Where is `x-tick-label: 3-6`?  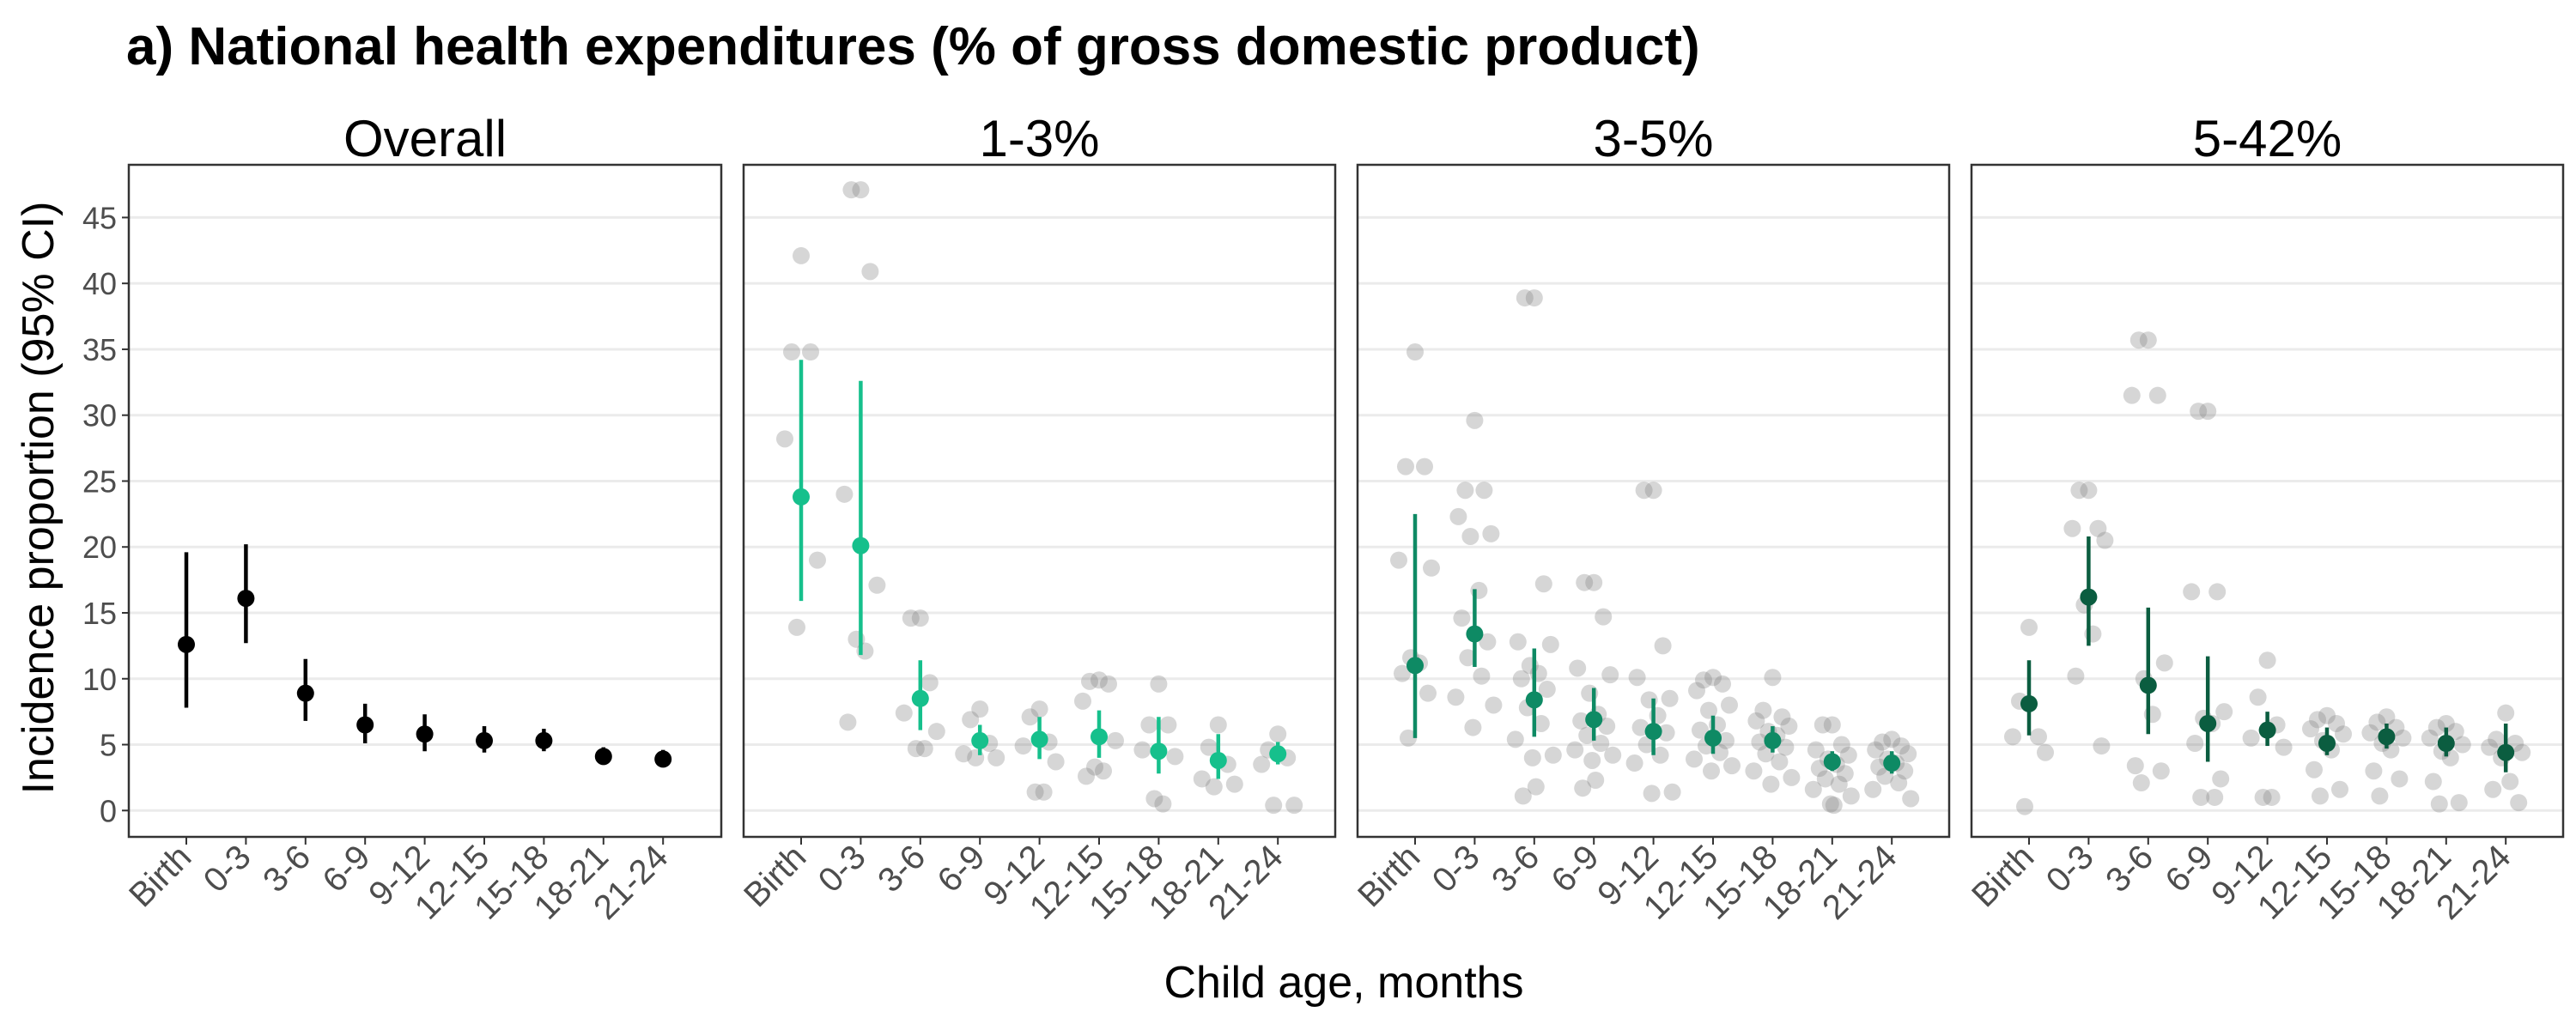
x-tick-label: 3-6 is located at coordinates (287, 869).